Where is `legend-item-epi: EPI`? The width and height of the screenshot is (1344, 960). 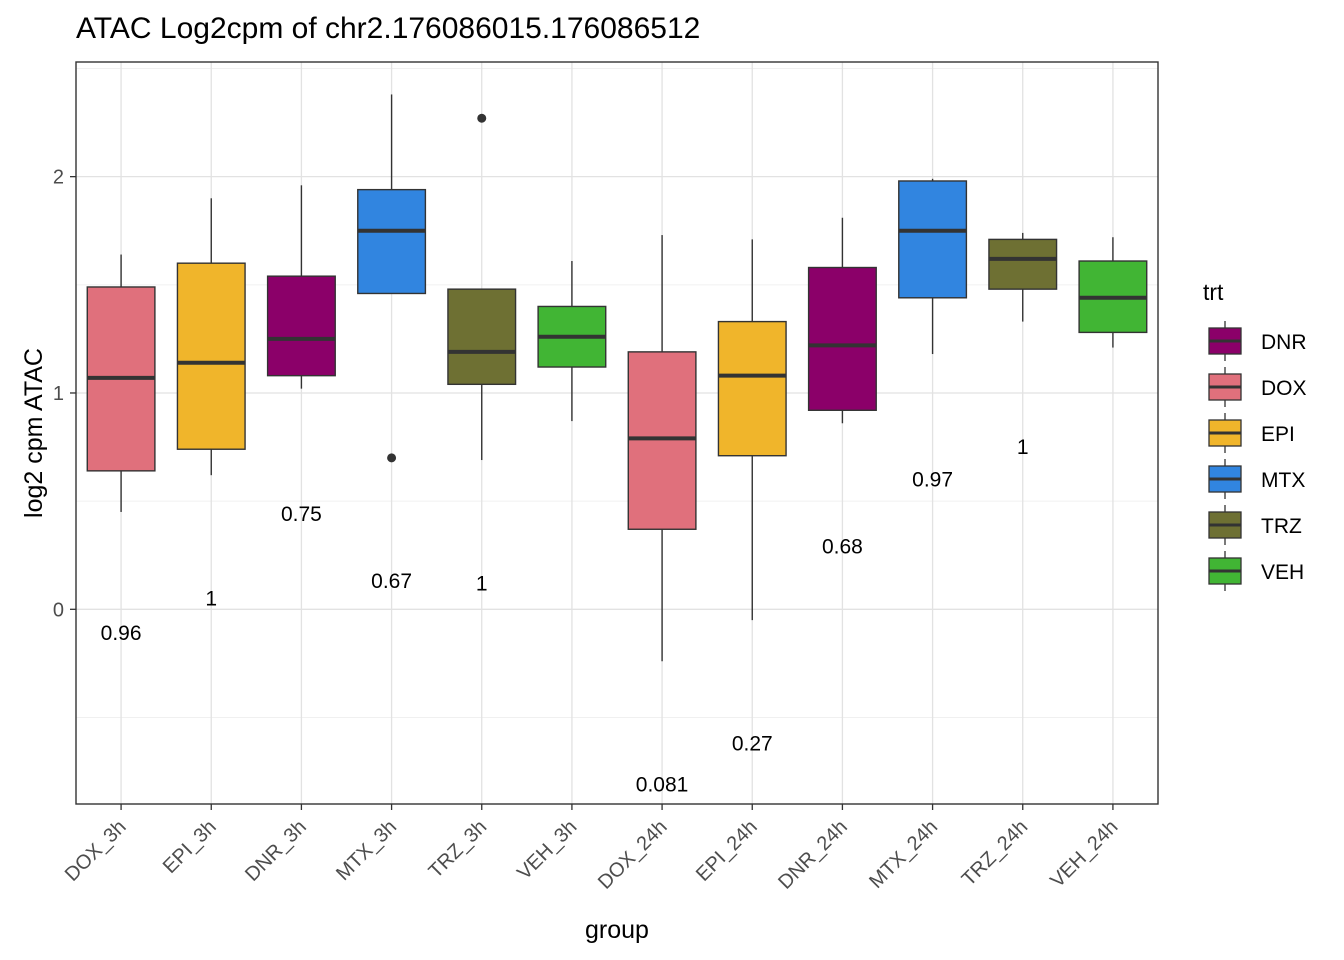
legend-item-epi: EPI is located at coordinates (1251, 433).